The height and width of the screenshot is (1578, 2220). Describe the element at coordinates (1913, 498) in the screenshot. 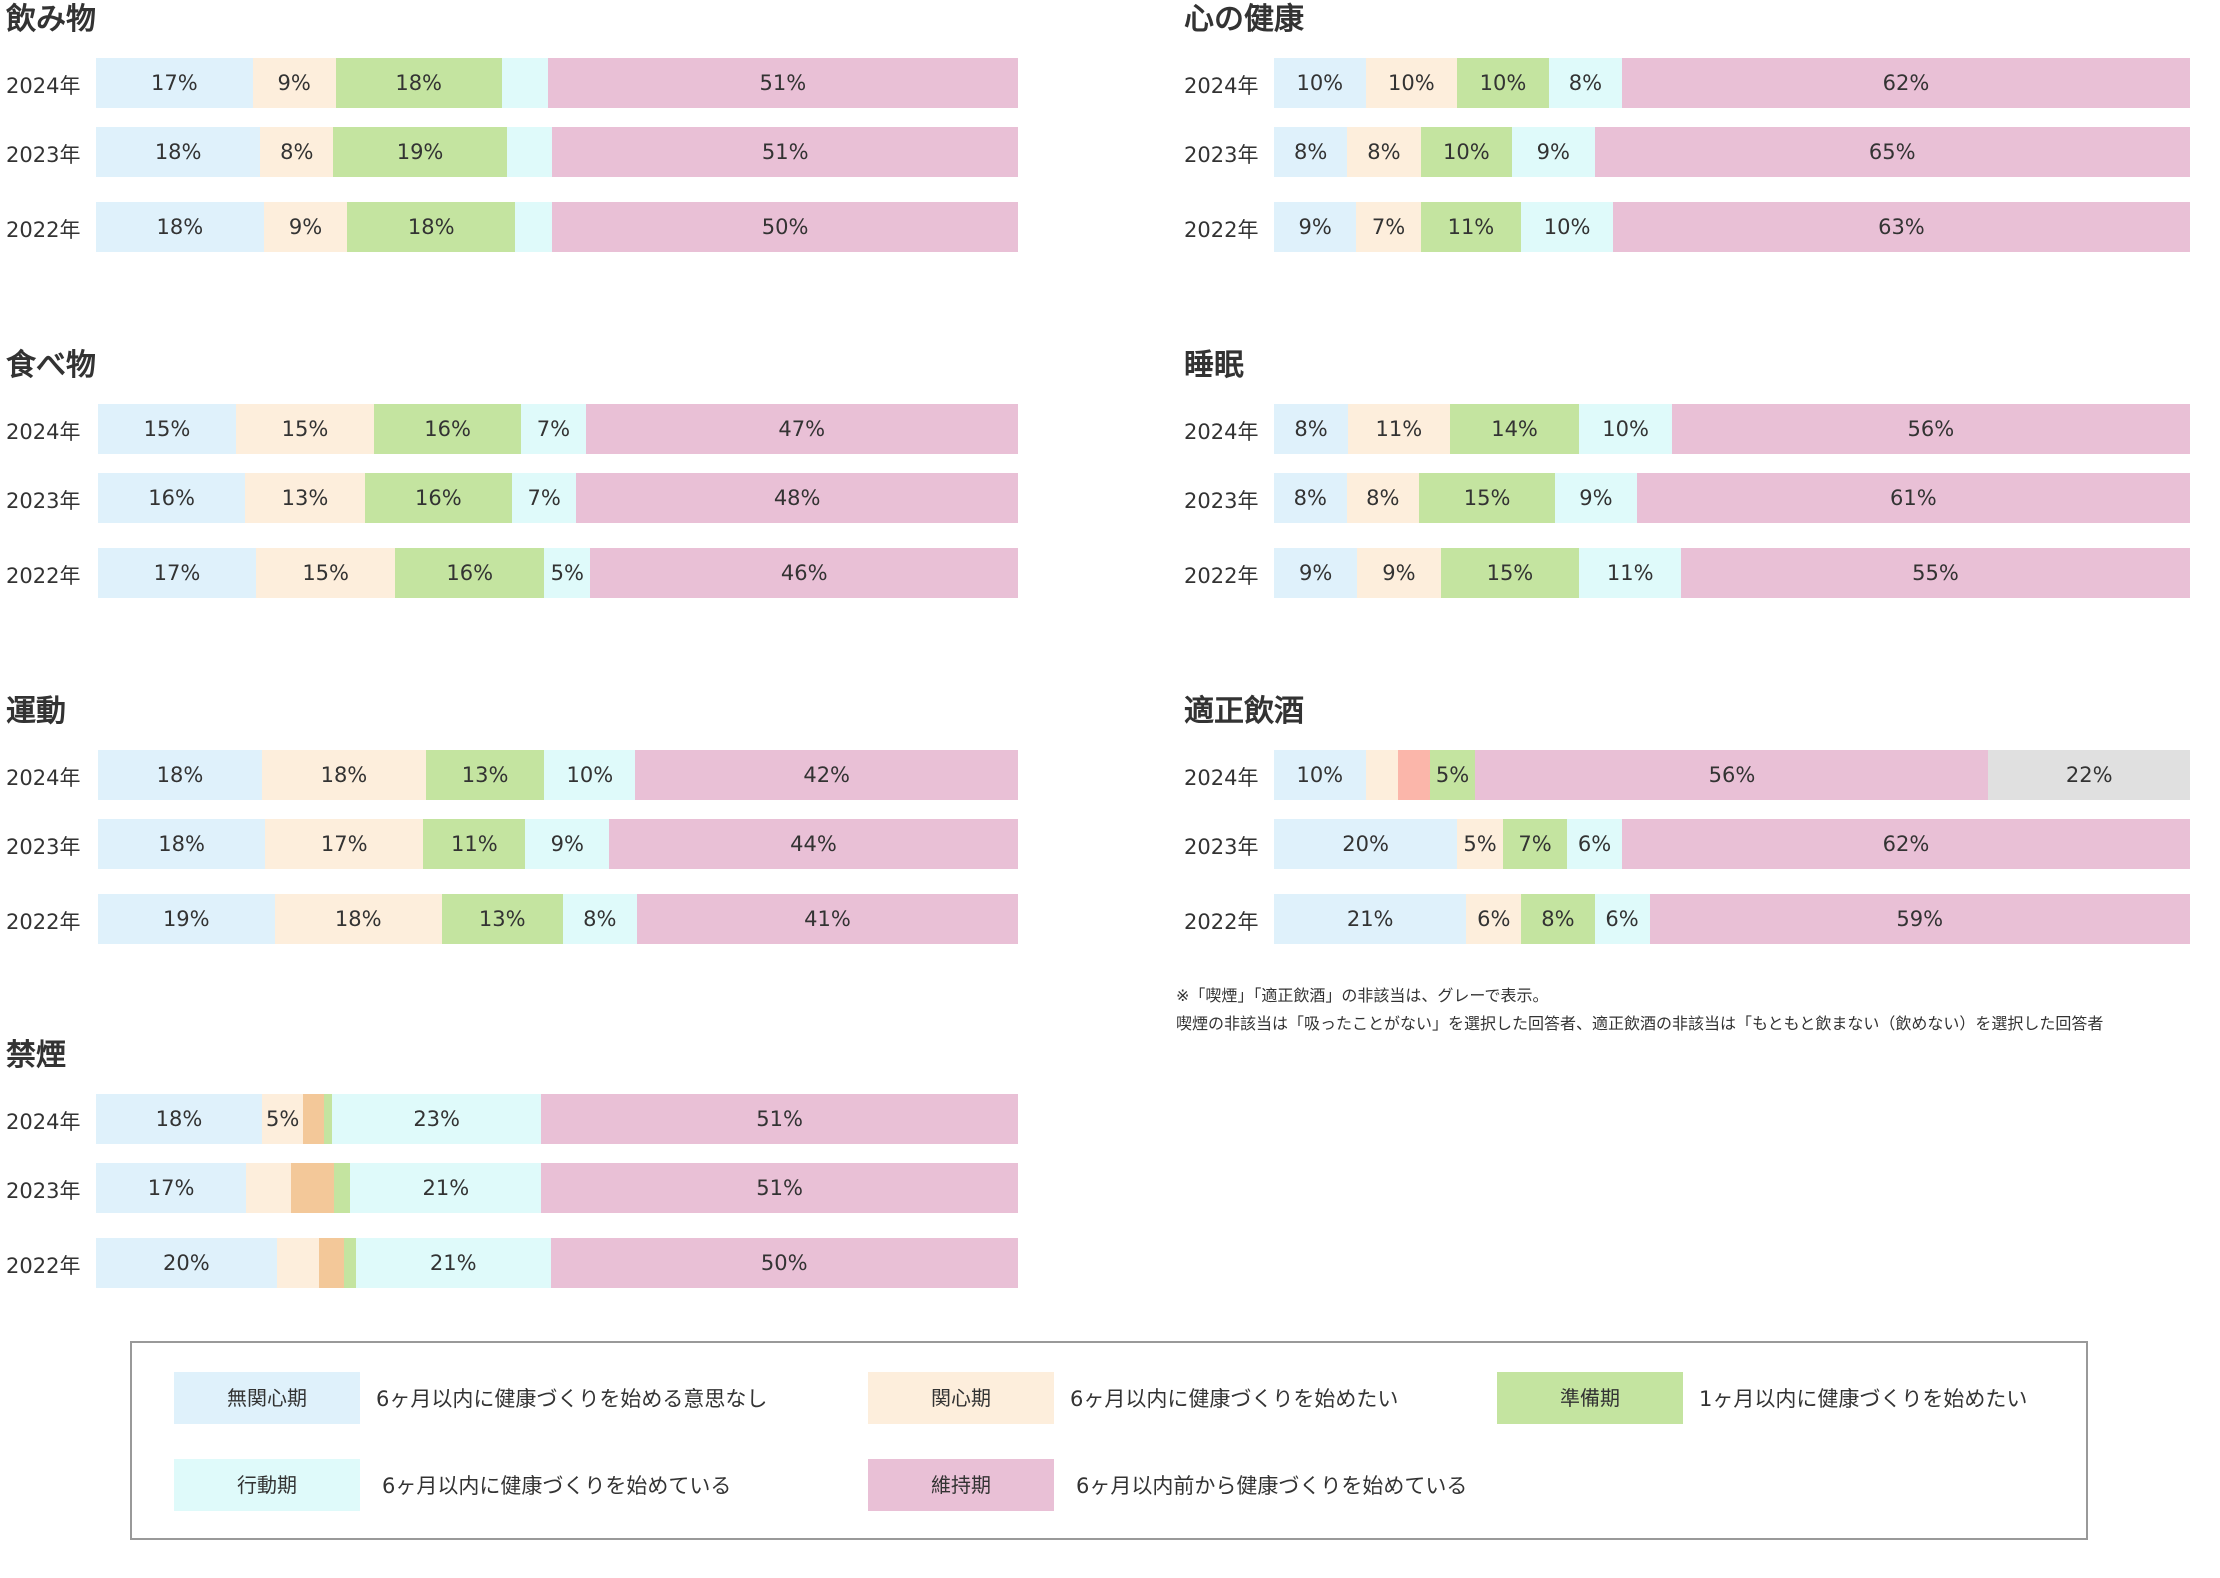

I see `data-label: 61%` at that location.